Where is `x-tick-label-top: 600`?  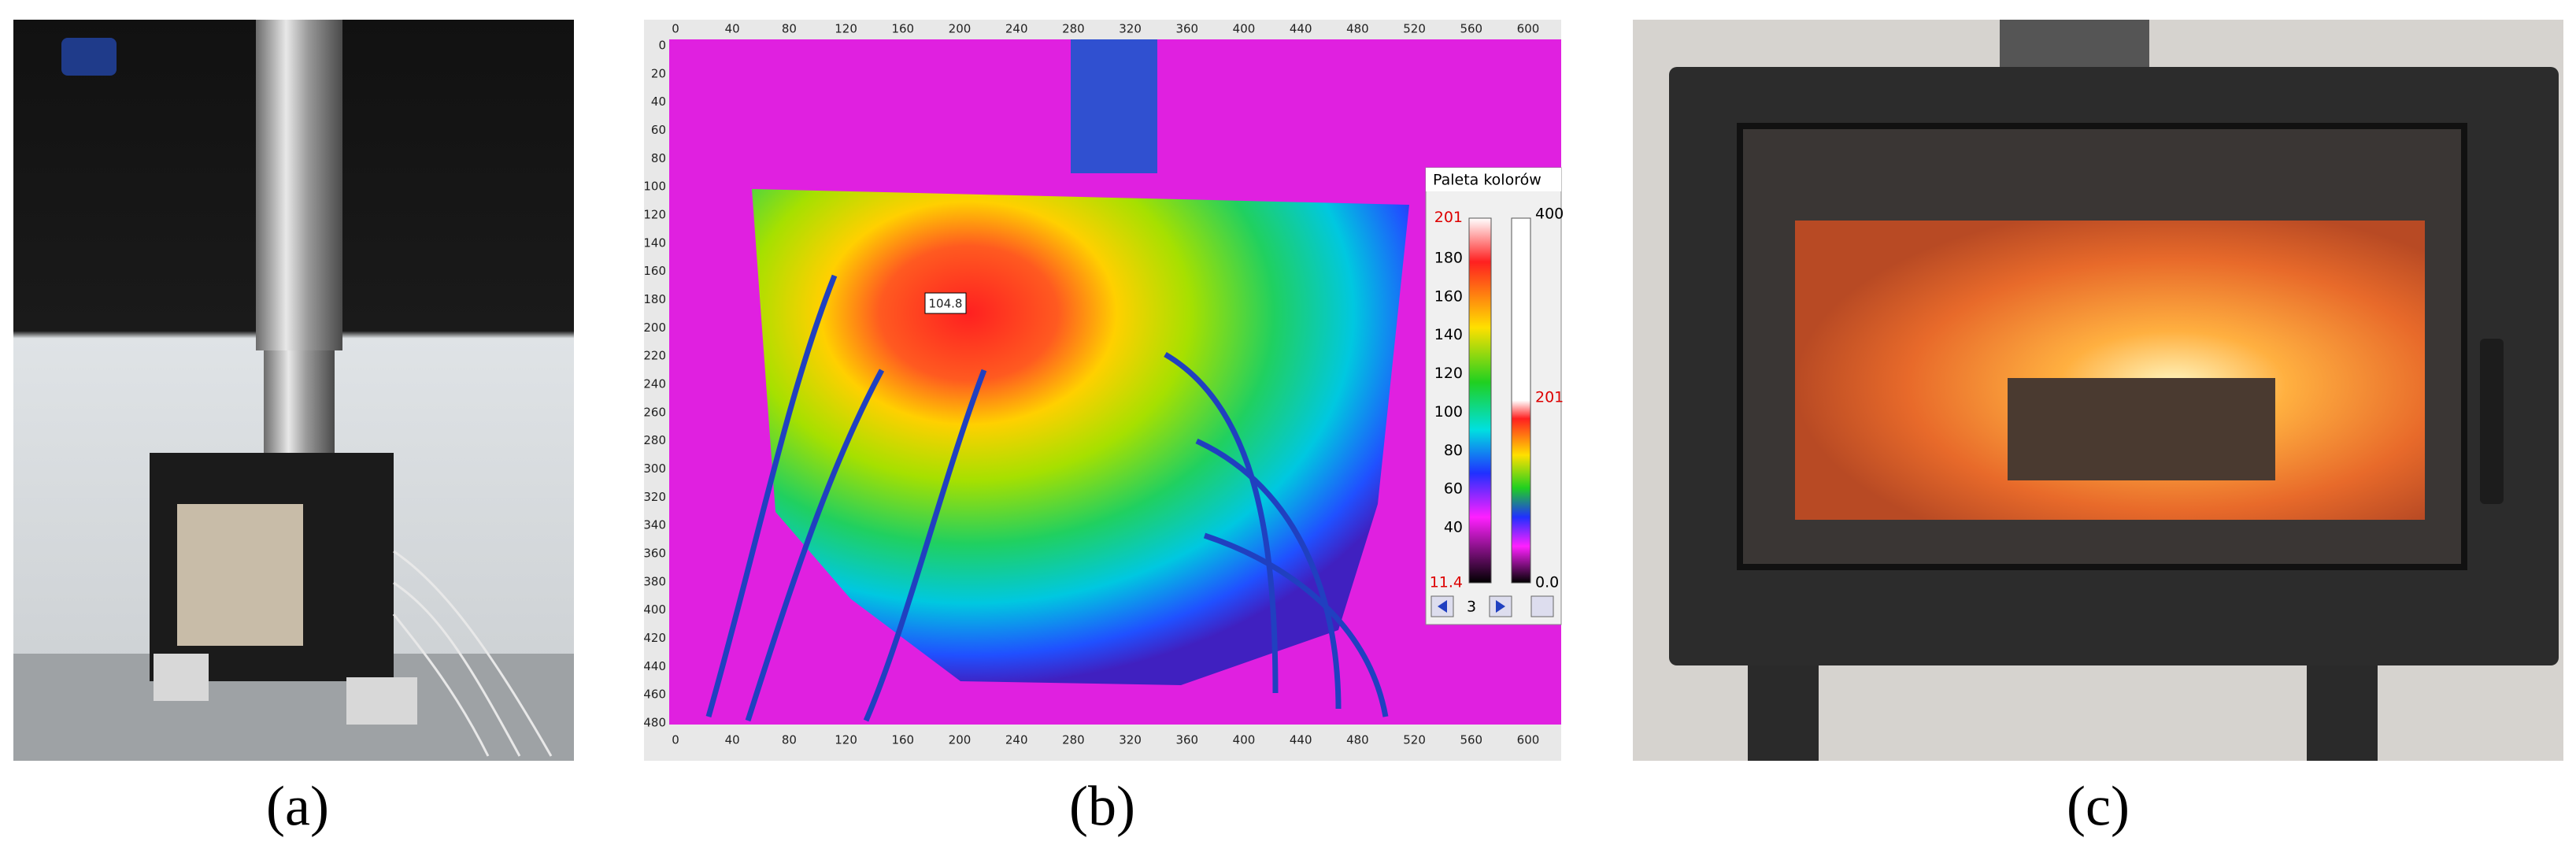
x-tick-label-top: 600 is located at coordinates (1528, 29).